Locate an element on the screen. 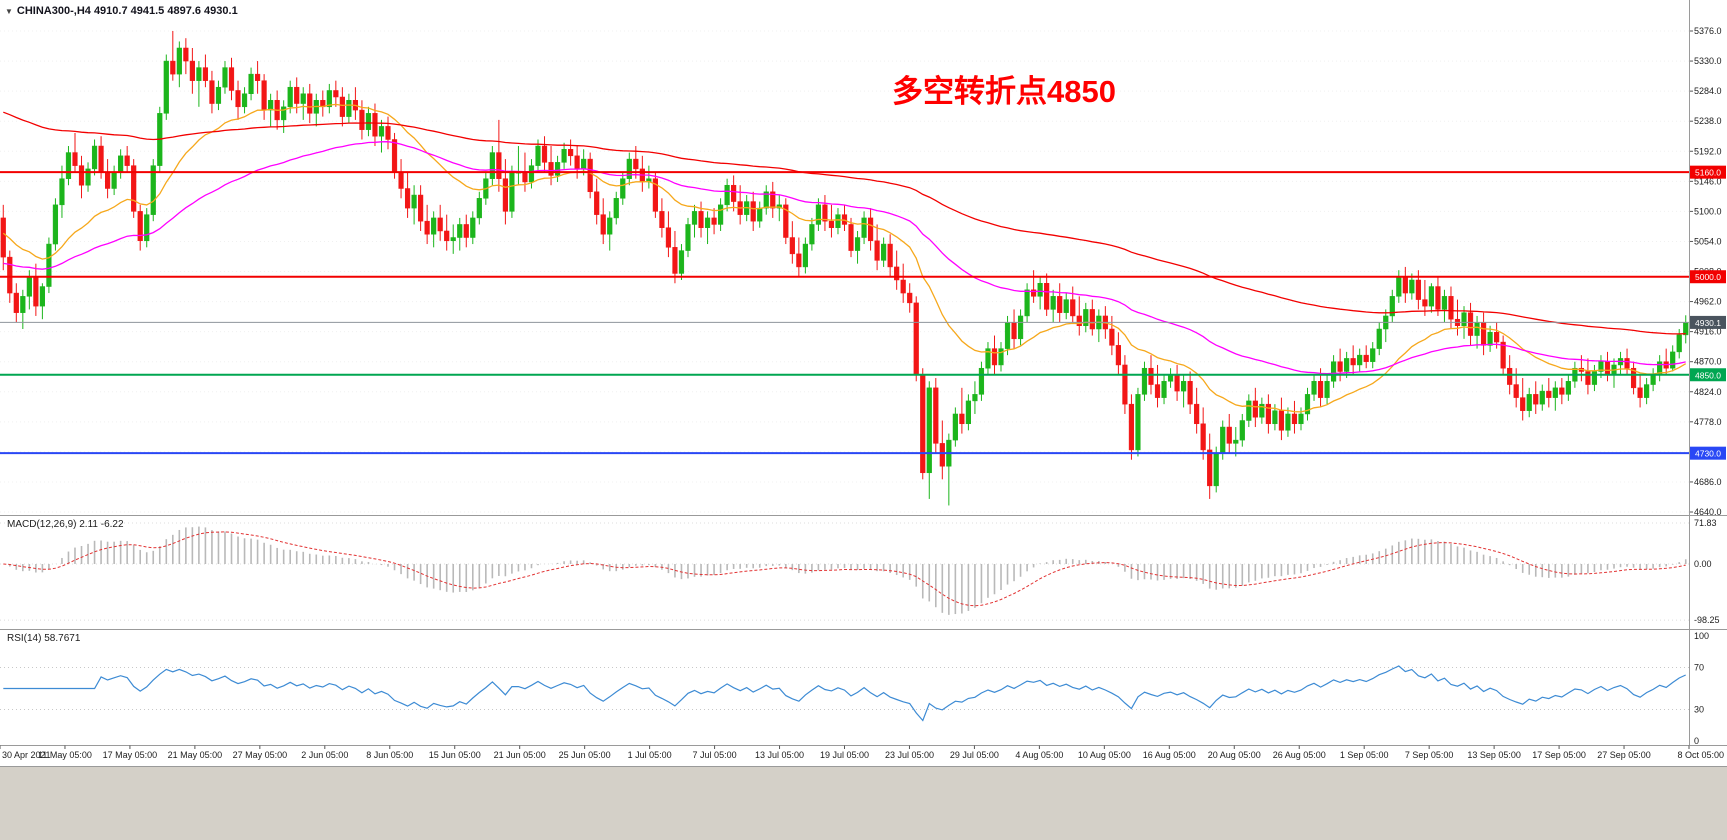 This screenshot has height=840, width=1727. svg-text: 7 Sep 05:00 is located at coordinates (1429, 755).